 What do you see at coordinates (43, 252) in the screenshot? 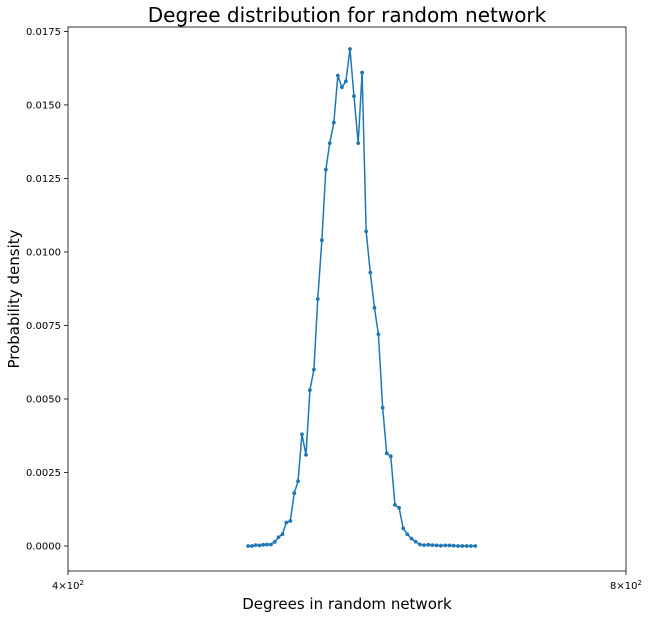
I see `y-tick-label: 0.0100` at bounding box center [43, 252].